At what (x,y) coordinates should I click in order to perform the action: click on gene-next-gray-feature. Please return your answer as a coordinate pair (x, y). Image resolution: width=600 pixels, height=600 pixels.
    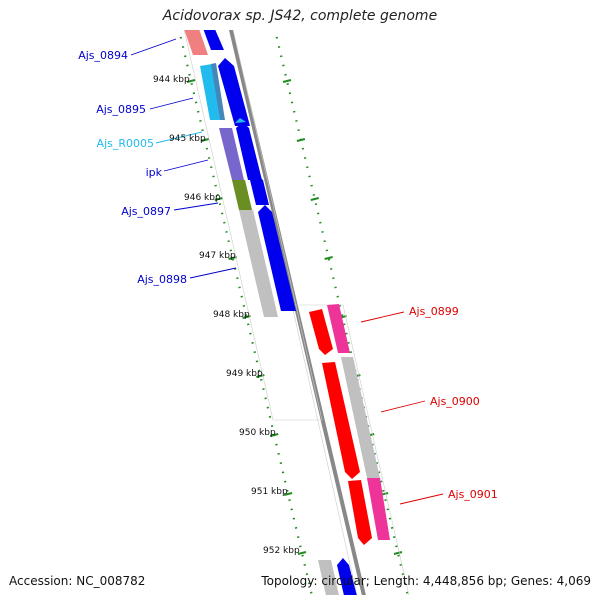
    Looking at the image, I should click on (329, 580).